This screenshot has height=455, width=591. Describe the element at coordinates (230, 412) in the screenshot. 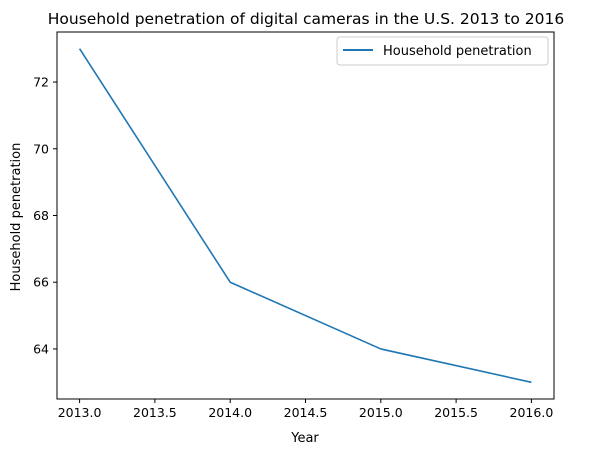

I see `x-tick-label: 2014.0` at that location.